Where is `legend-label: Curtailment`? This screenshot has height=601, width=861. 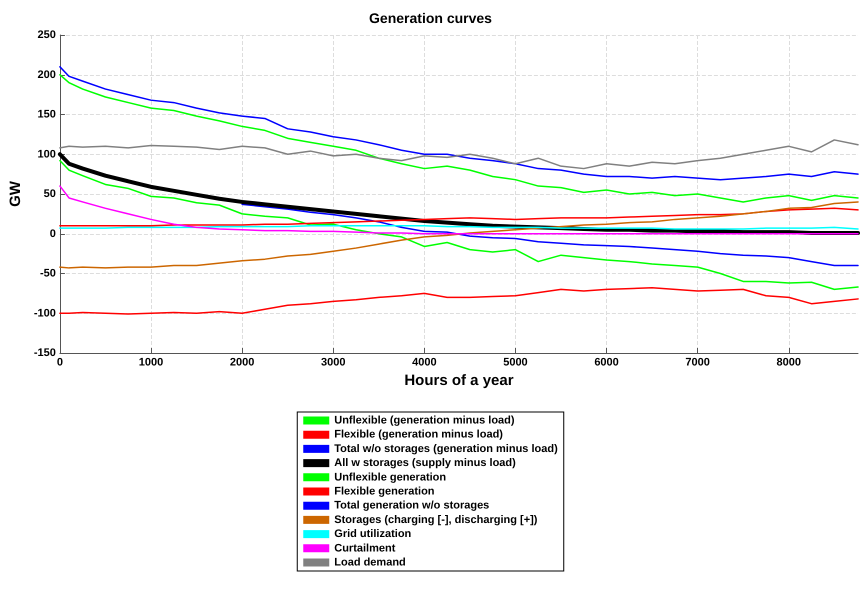
legend-label: Curtailment is located at coordinates (365, 548).